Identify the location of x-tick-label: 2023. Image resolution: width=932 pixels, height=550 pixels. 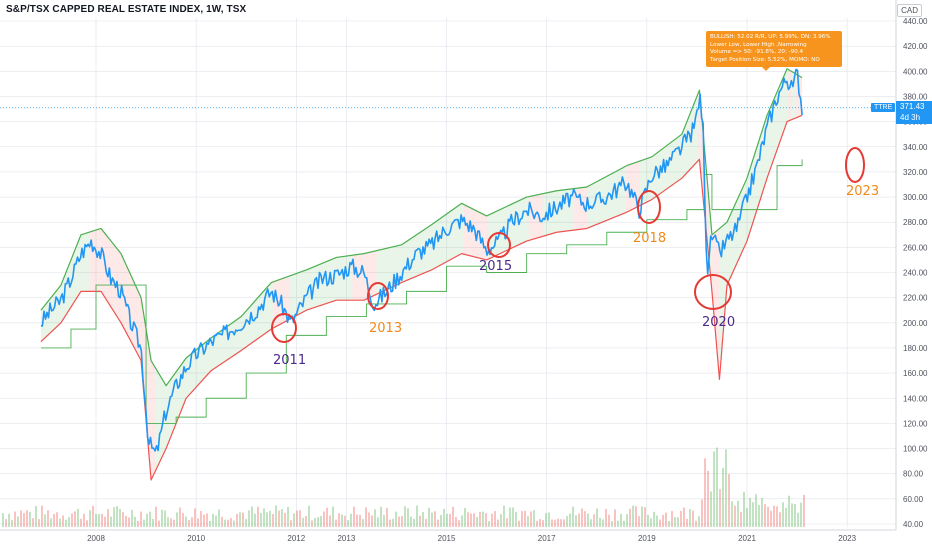
(847, 538).